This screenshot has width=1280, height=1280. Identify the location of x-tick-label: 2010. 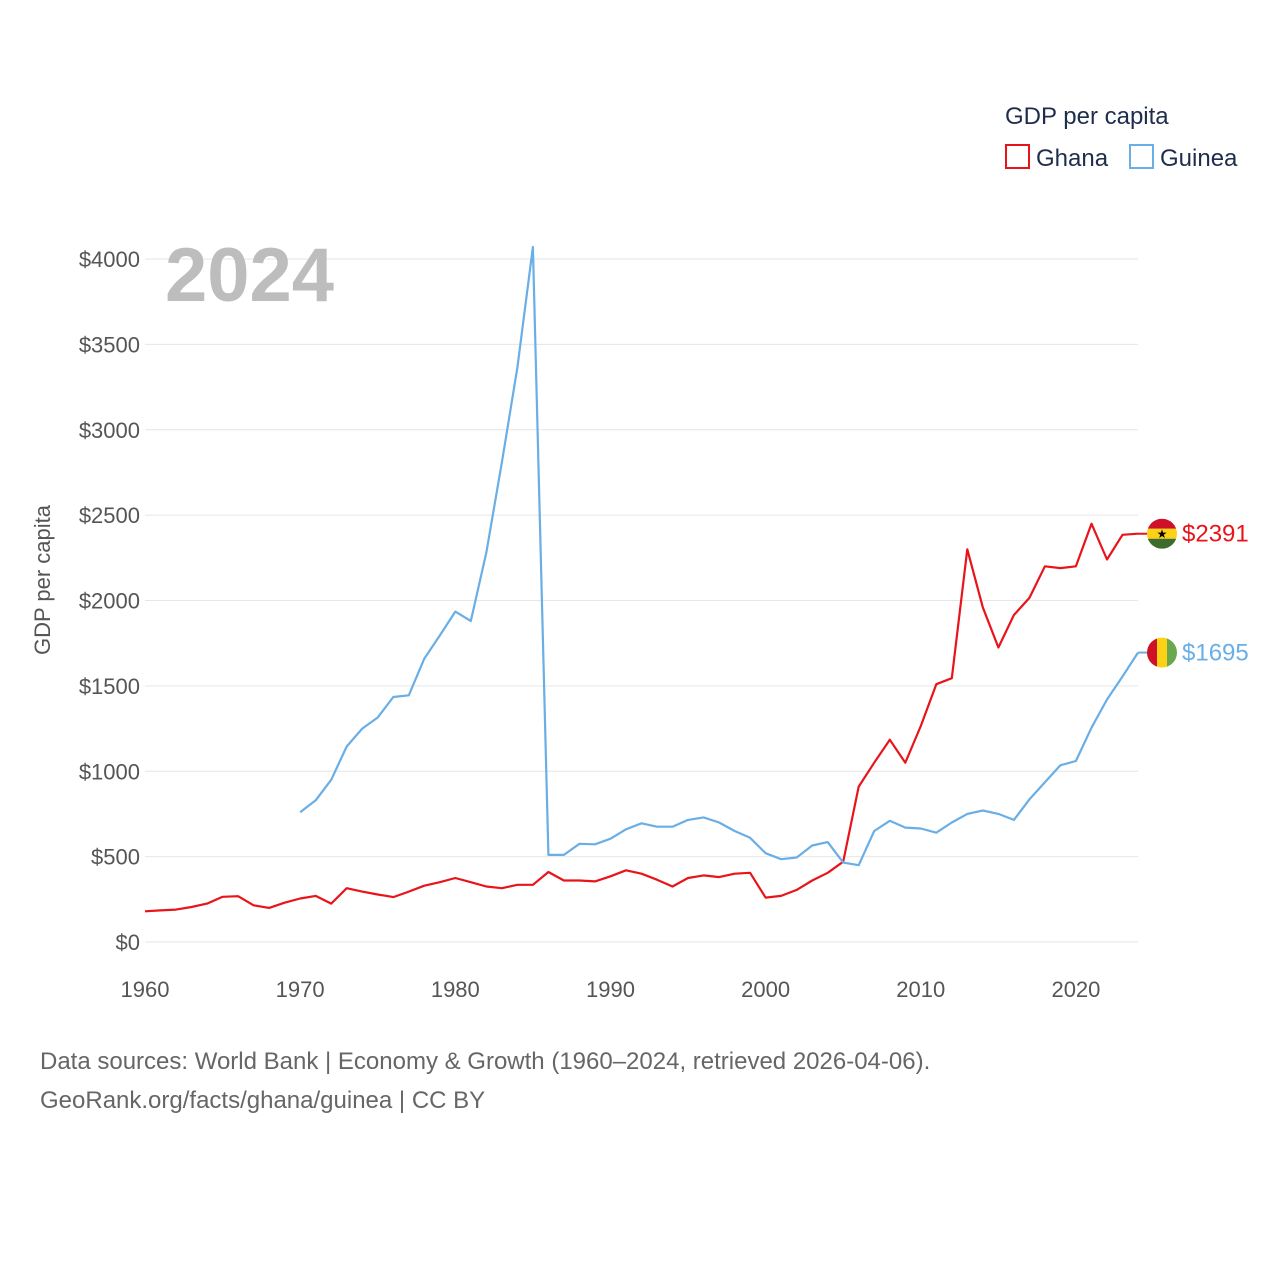
(920, 989).